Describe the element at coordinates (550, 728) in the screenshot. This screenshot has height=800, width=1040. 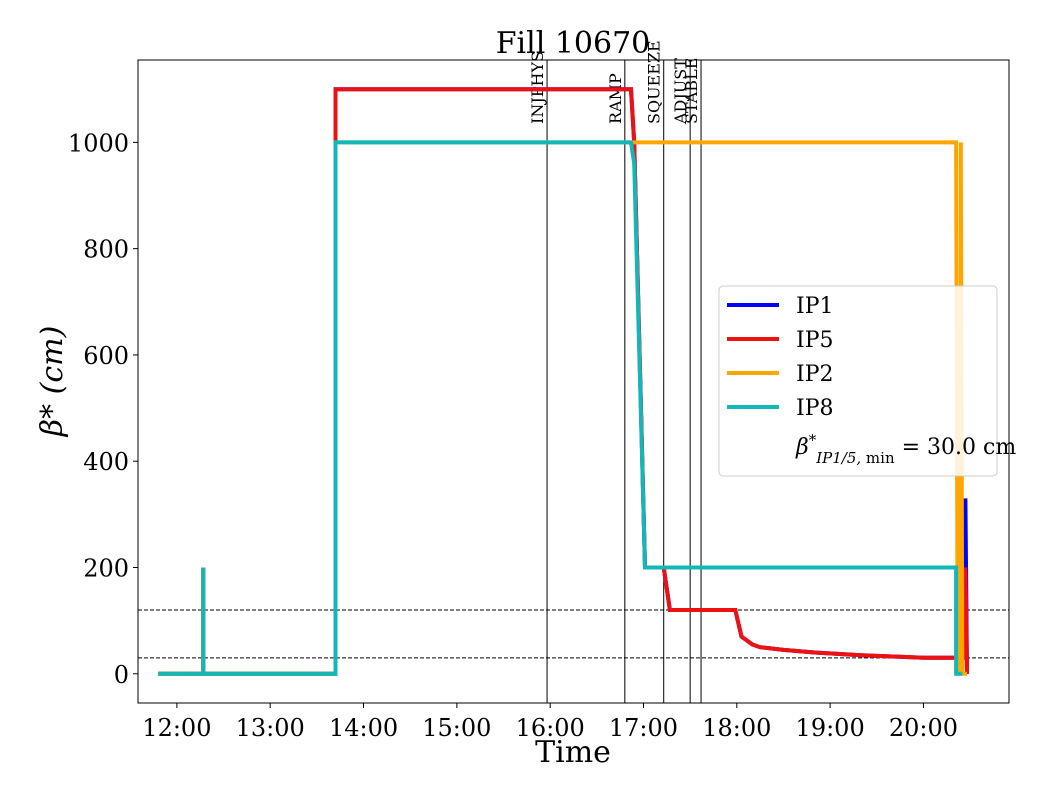
I see `x-tick-label: 16:00` at that location.